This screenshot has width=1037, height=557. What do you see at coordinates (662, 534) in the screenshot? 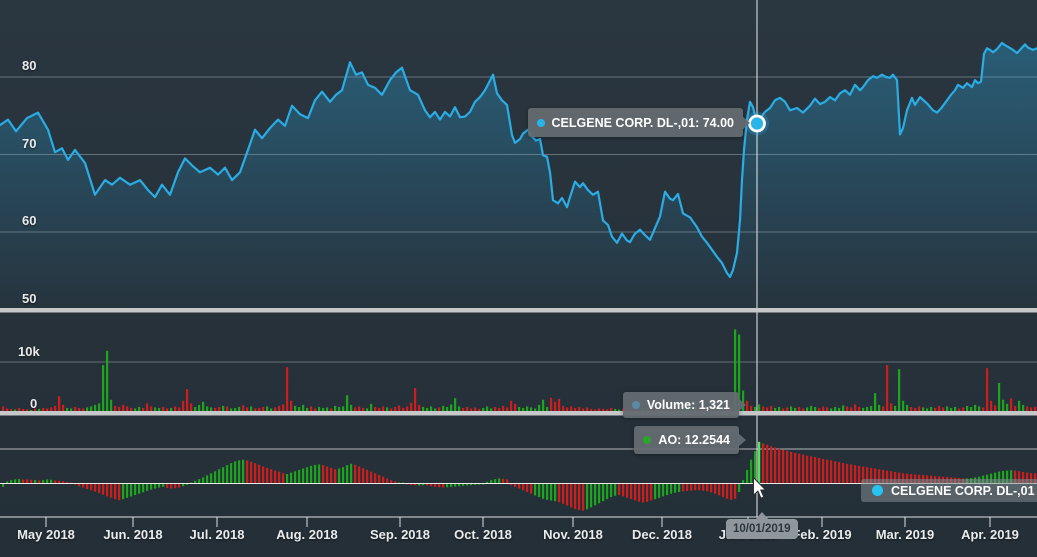
I see `x-axis-label: Dec. 2018` at bounding box center [662, 534].